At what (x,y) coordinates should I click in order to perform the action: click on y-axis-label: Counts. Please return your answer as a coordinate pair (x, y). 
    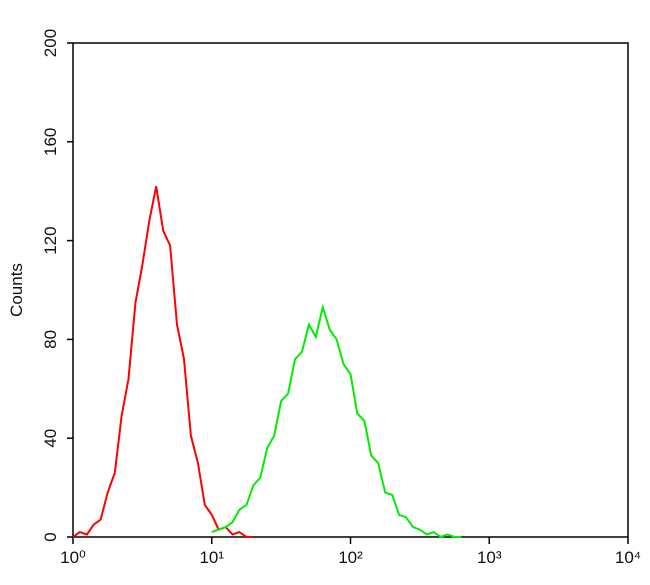
    Looking at the image, I should click on (16, 290).